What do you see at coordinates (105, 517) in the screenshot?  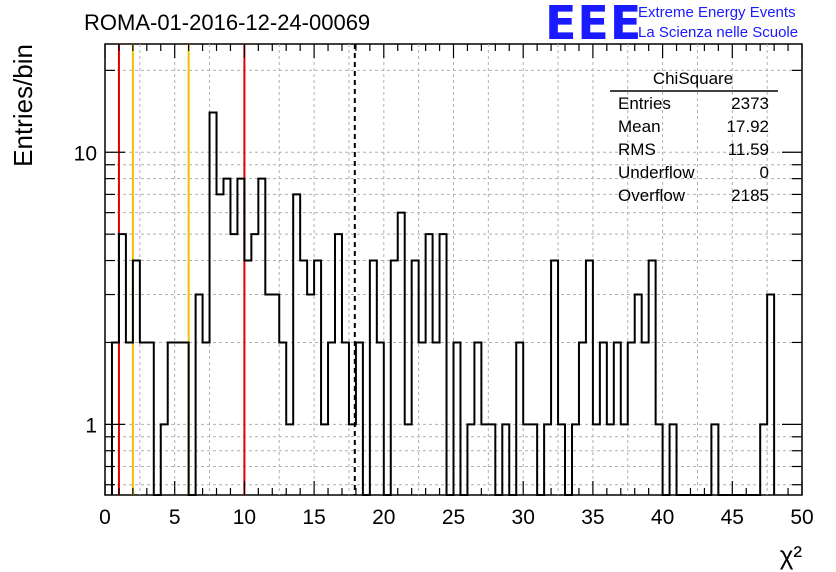 I see `x-tick-label: 0` at bounding box center [105, 517].